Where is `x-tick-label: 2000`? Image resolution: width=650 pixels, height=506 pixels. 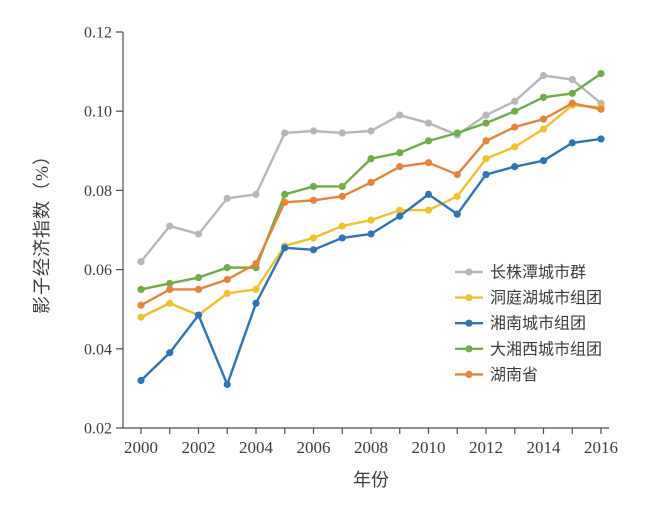
x-tick-label: 2000 is located at coordinates (141, 447).